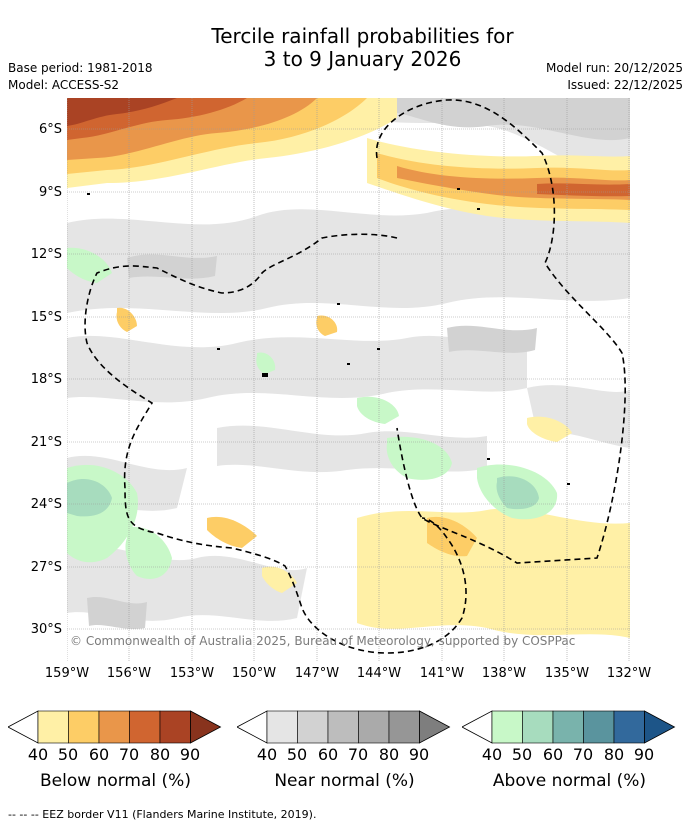 This screenshot has height=827, width=690. I want to click on colorbar-title-below: Below normal (%), so click(115, 781).